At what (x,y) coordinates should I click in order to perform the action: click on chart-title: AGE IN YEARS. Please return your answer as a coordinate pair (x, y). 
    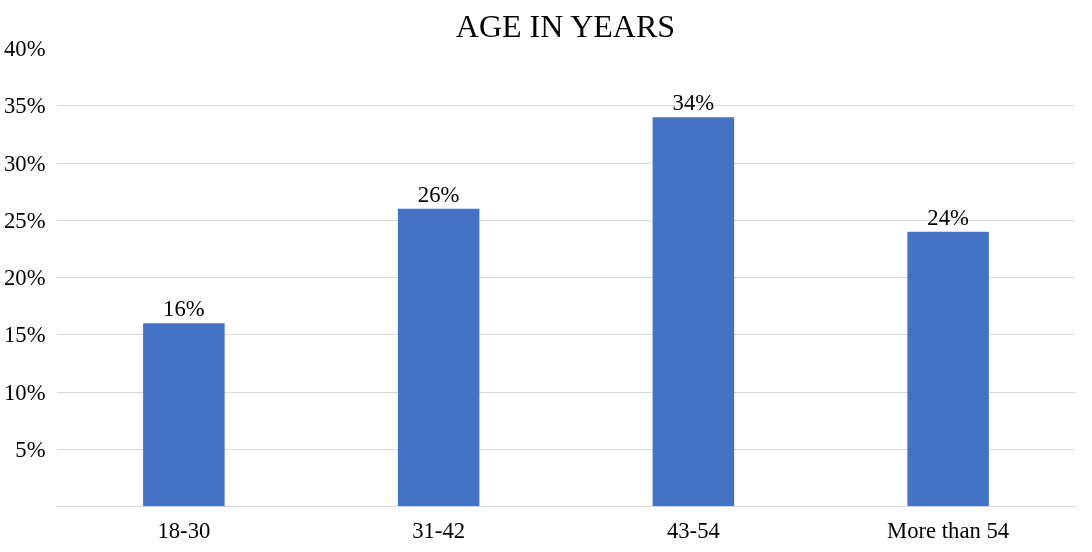
    Looking at the image, I should click on (565, 25).